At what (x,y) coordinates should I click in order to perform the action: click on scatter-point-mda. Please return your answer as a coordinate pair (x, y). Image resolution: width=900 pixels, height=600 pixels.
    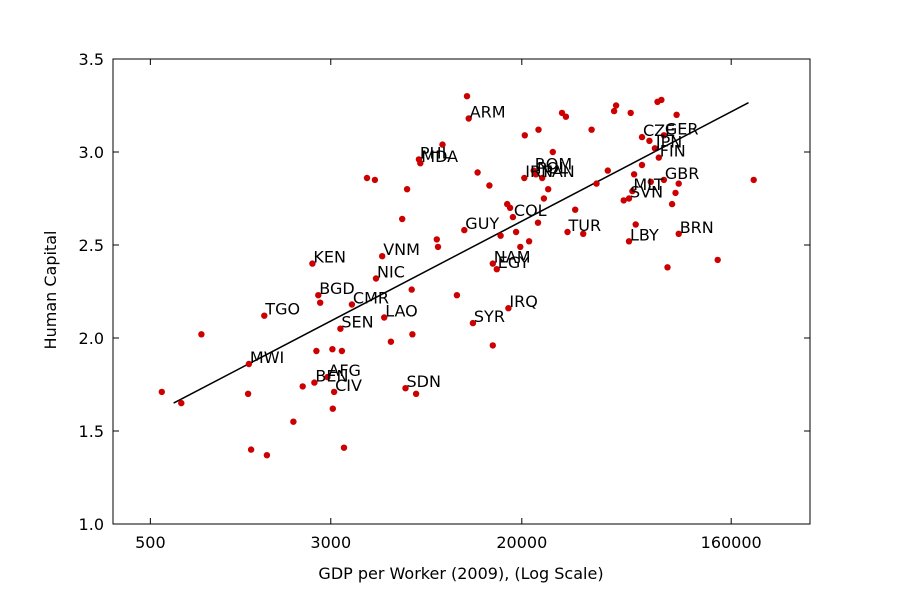
    Looking at the image, I should click on (420, 163).